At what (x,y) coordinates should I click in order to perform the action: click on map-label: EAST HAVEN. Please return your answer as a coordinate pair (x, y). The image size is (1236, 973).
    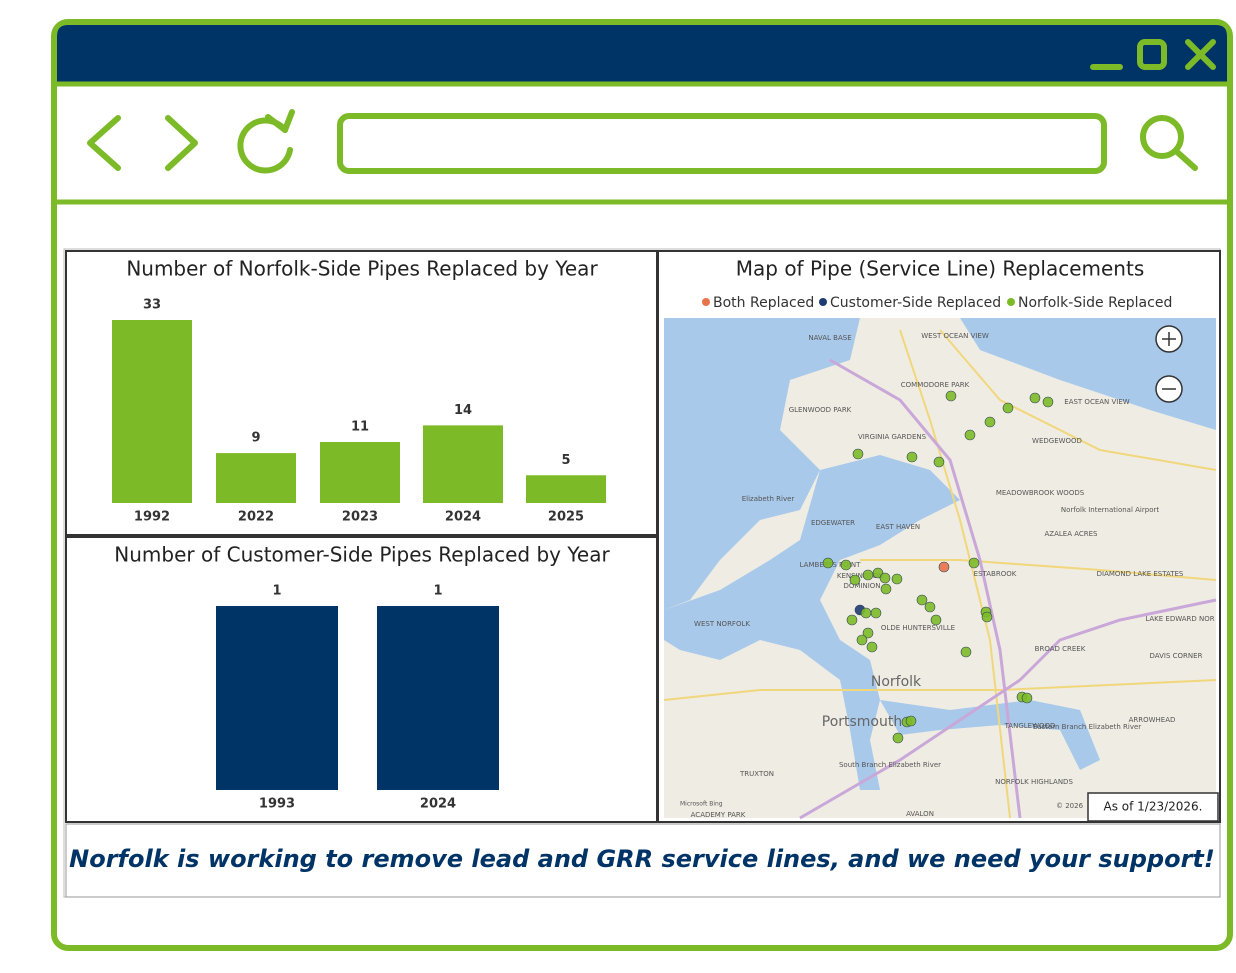
    Looking at the image, I should click on (898, 527).